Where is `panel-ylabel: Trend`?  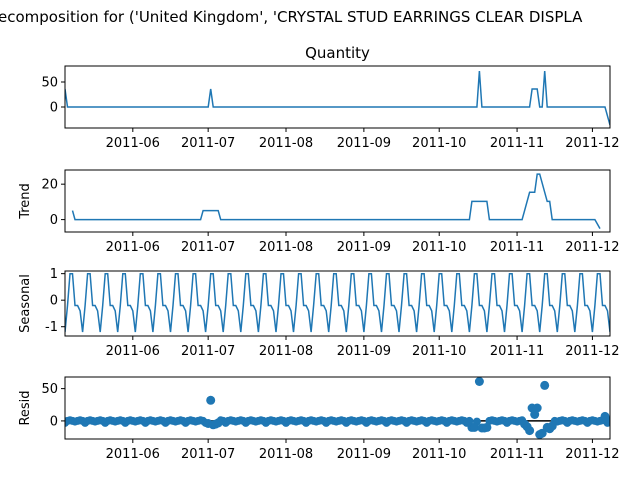
panel-ylabel: Trend is located at coordinates (25, 201).